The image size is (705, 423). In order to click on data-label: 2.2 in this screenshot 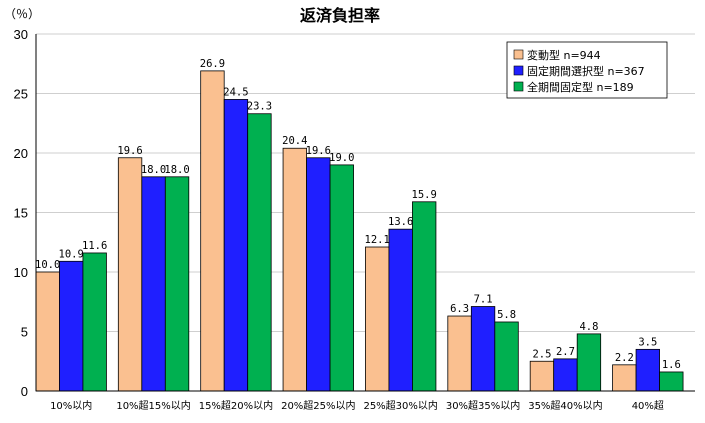, I will do `click(624, 358)`.